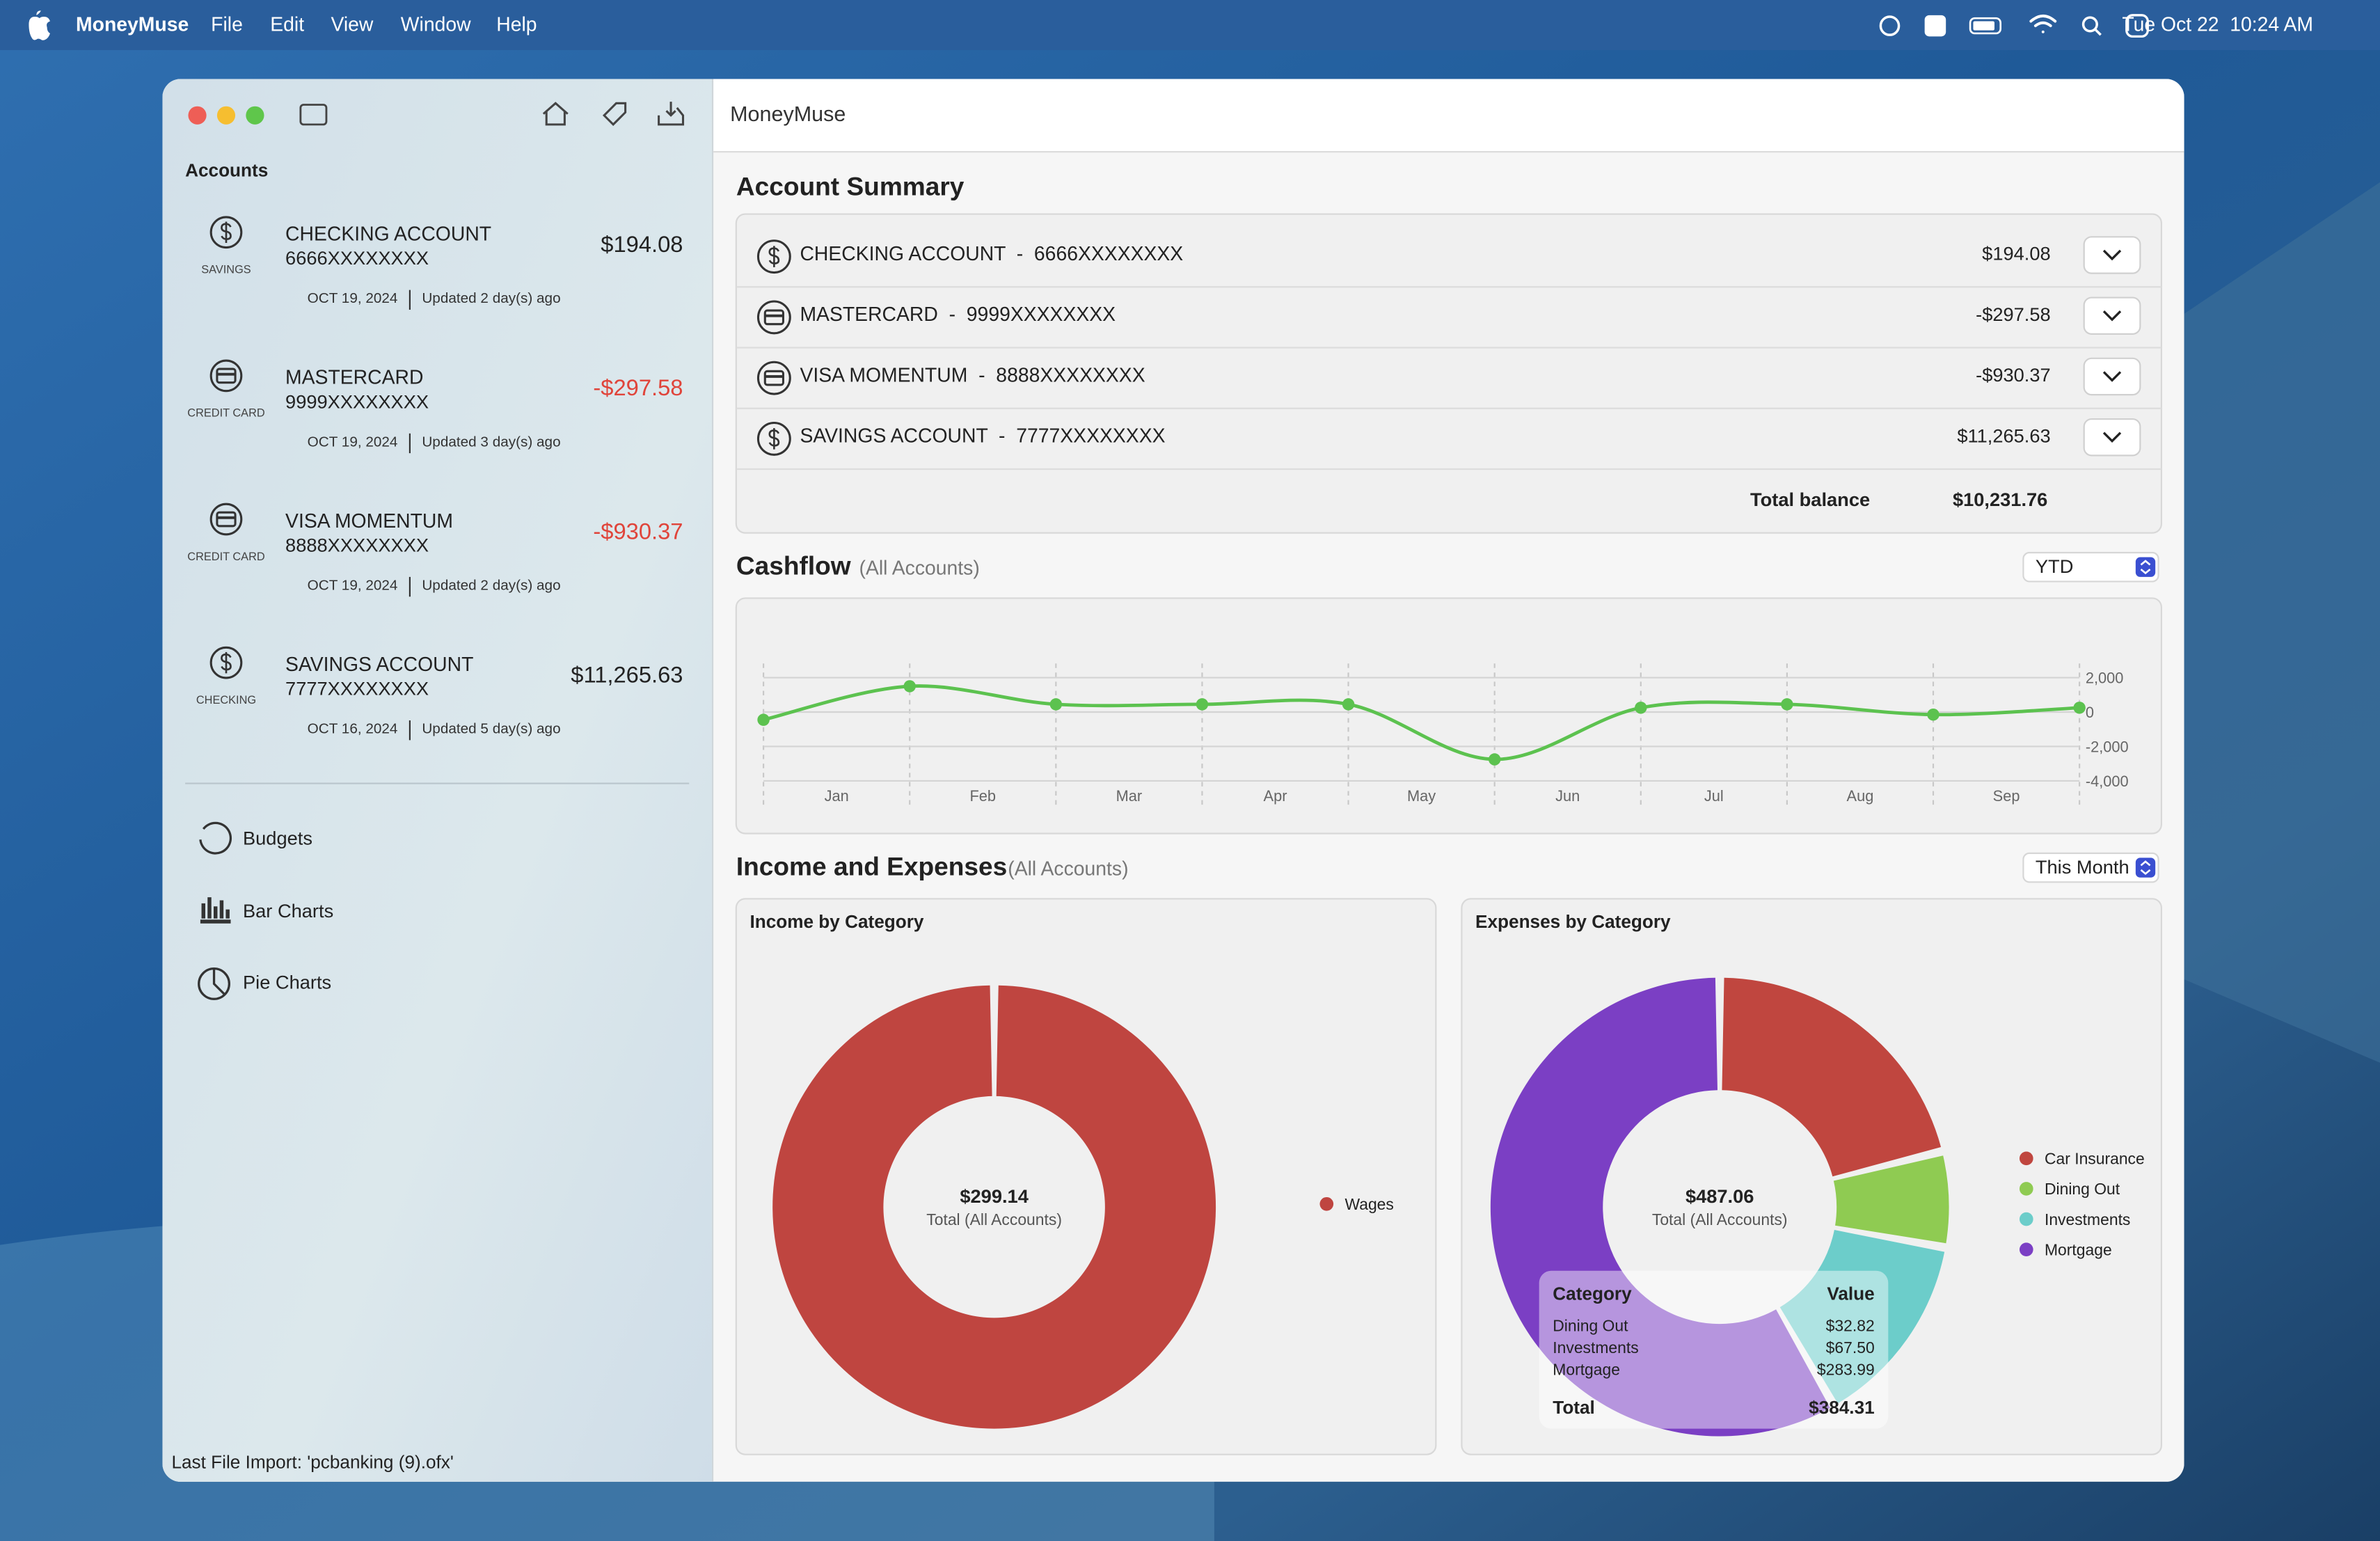 The width and height of the screenshot is (2380, 1541). Describe the element at coordinates (2217, 25) in the screenshot. I see `menubar-clock: Tue Oct 22 10:24 AM` at that location.